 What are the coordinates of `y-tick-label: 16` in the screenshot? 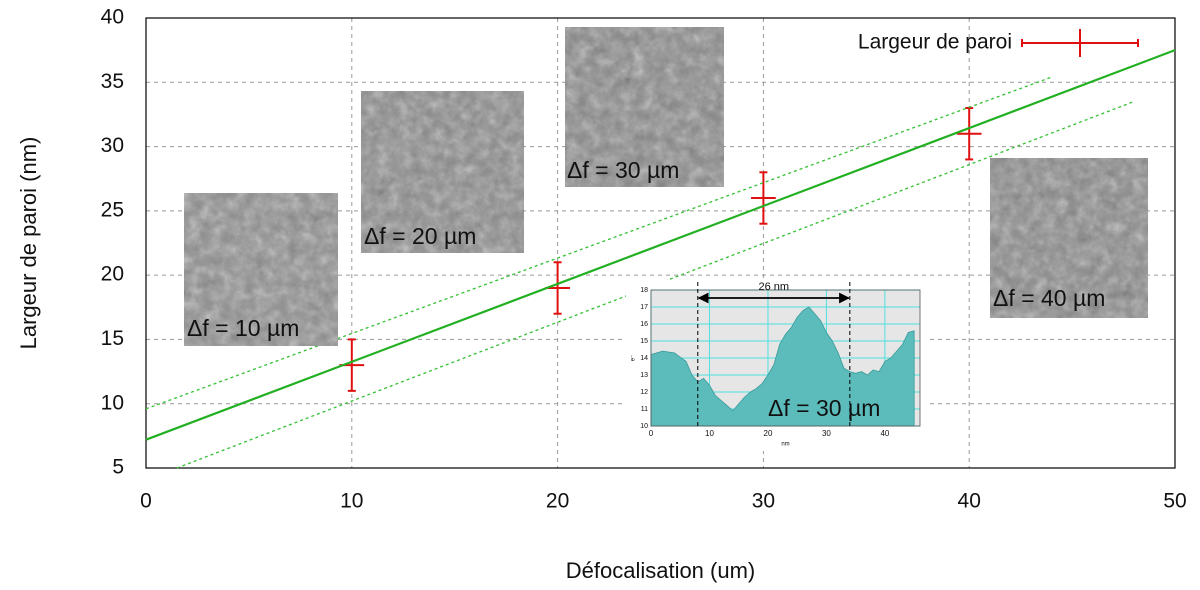 It's located at (644, 324).